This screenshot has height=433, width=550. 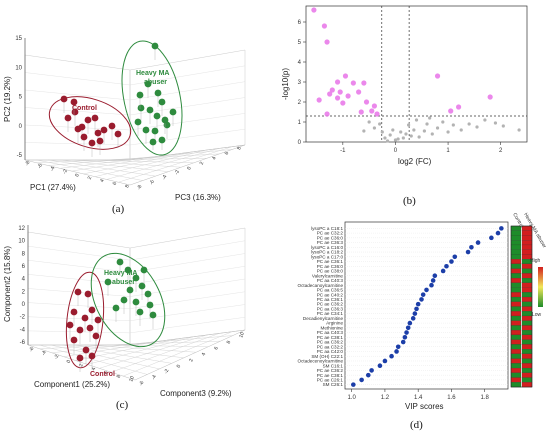 I want to click on c-z-tick: 10, so click(x=242, y=334).